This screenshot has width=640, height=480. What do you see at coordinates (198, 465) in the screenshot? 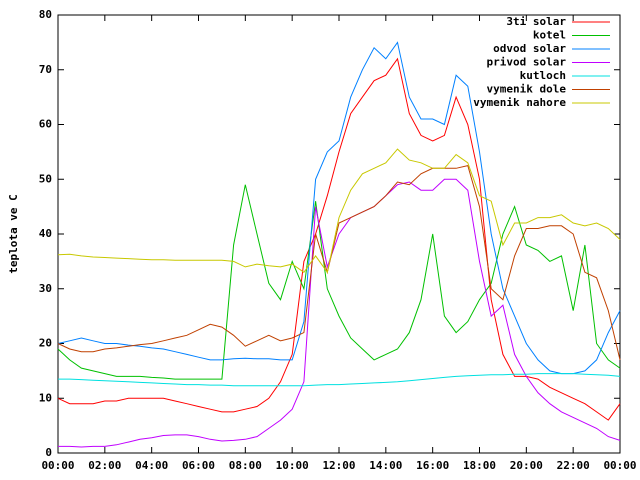
I see `x-tick-label: 06:00` at bounding box center [198, 465].